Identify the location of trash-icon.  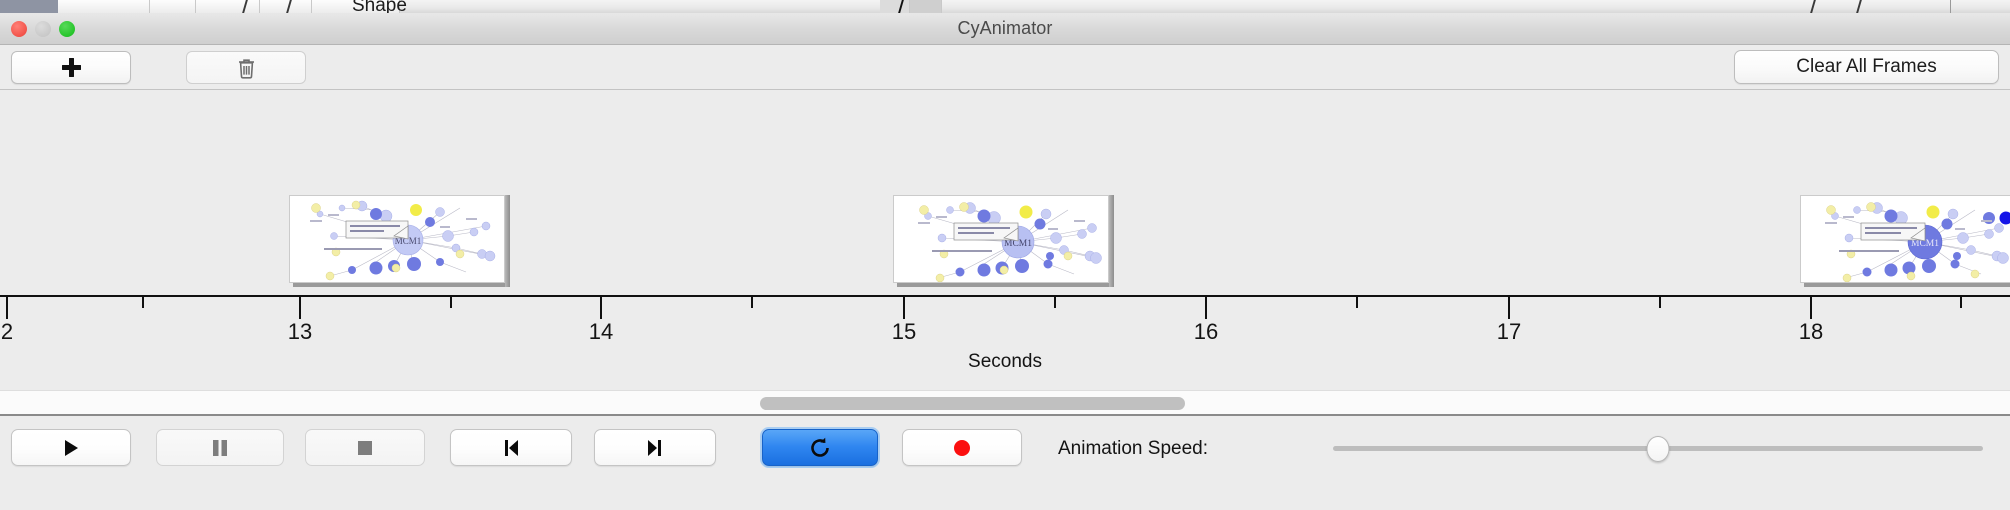
(246, 68).